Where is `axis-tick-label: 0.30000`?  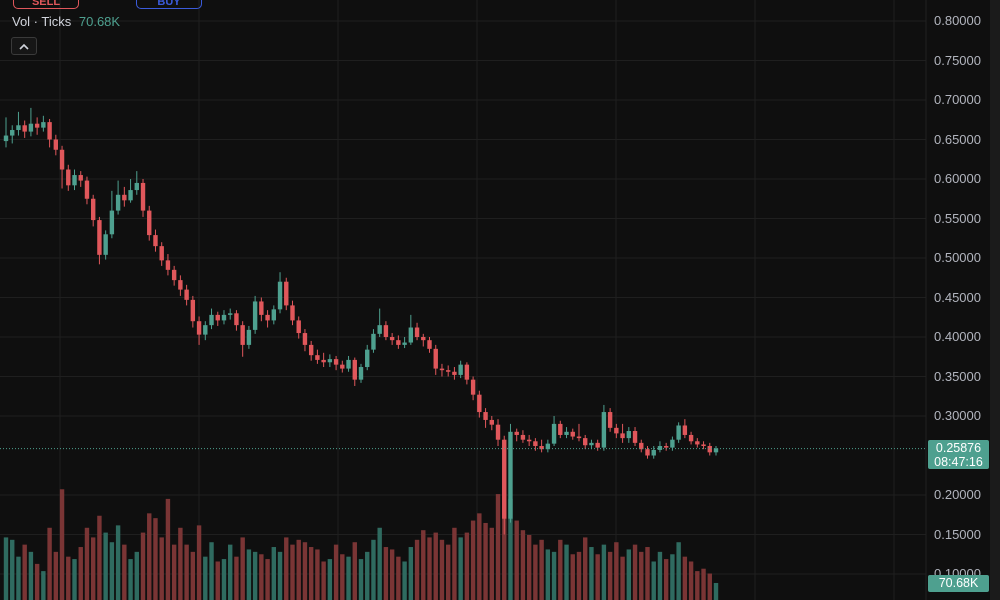 axis-tick-label: 0.30000 is located at coordinates (957, 415).